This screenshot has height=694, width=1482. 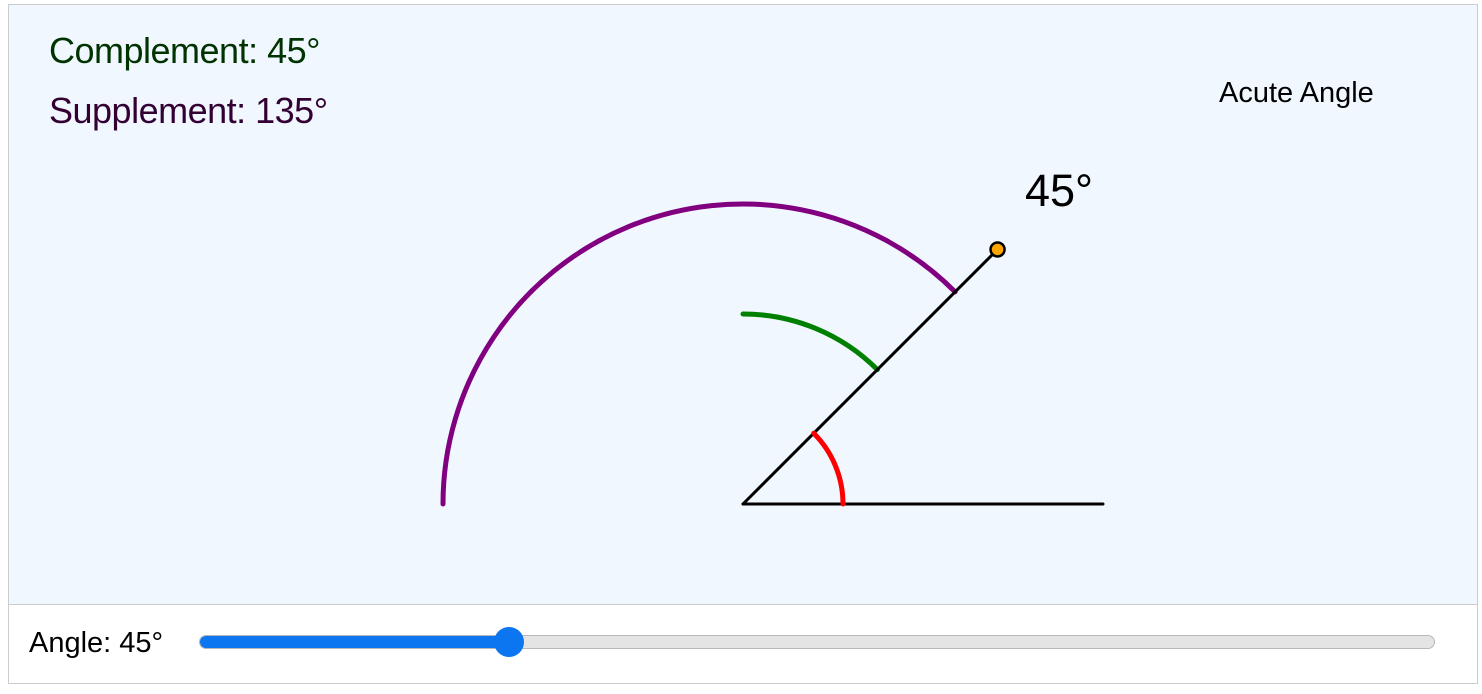 I want to click on complement-readout: Complement: 45°, so click(x=185, y=50).